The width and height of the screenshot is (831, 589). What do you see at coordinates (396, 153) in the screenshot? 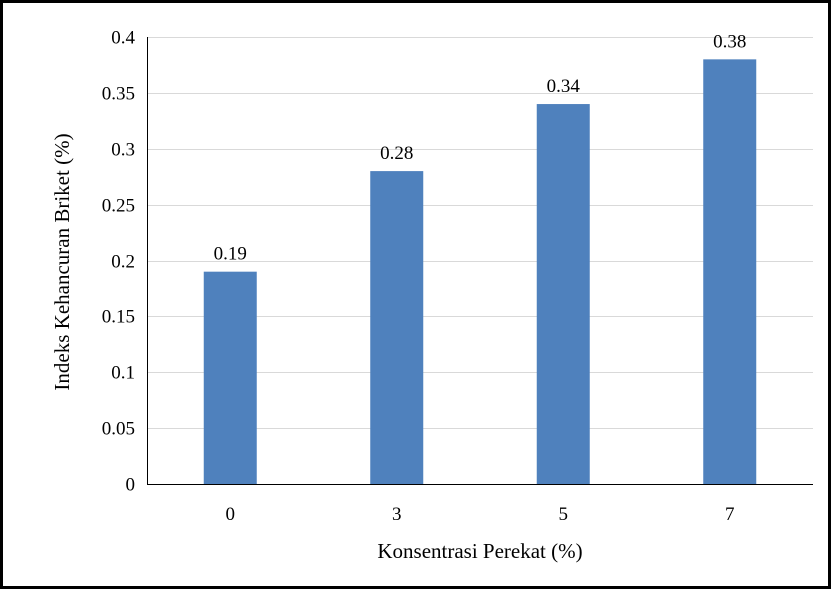
I see `data-label-3: 0.28` at bounding box center [396, 153].